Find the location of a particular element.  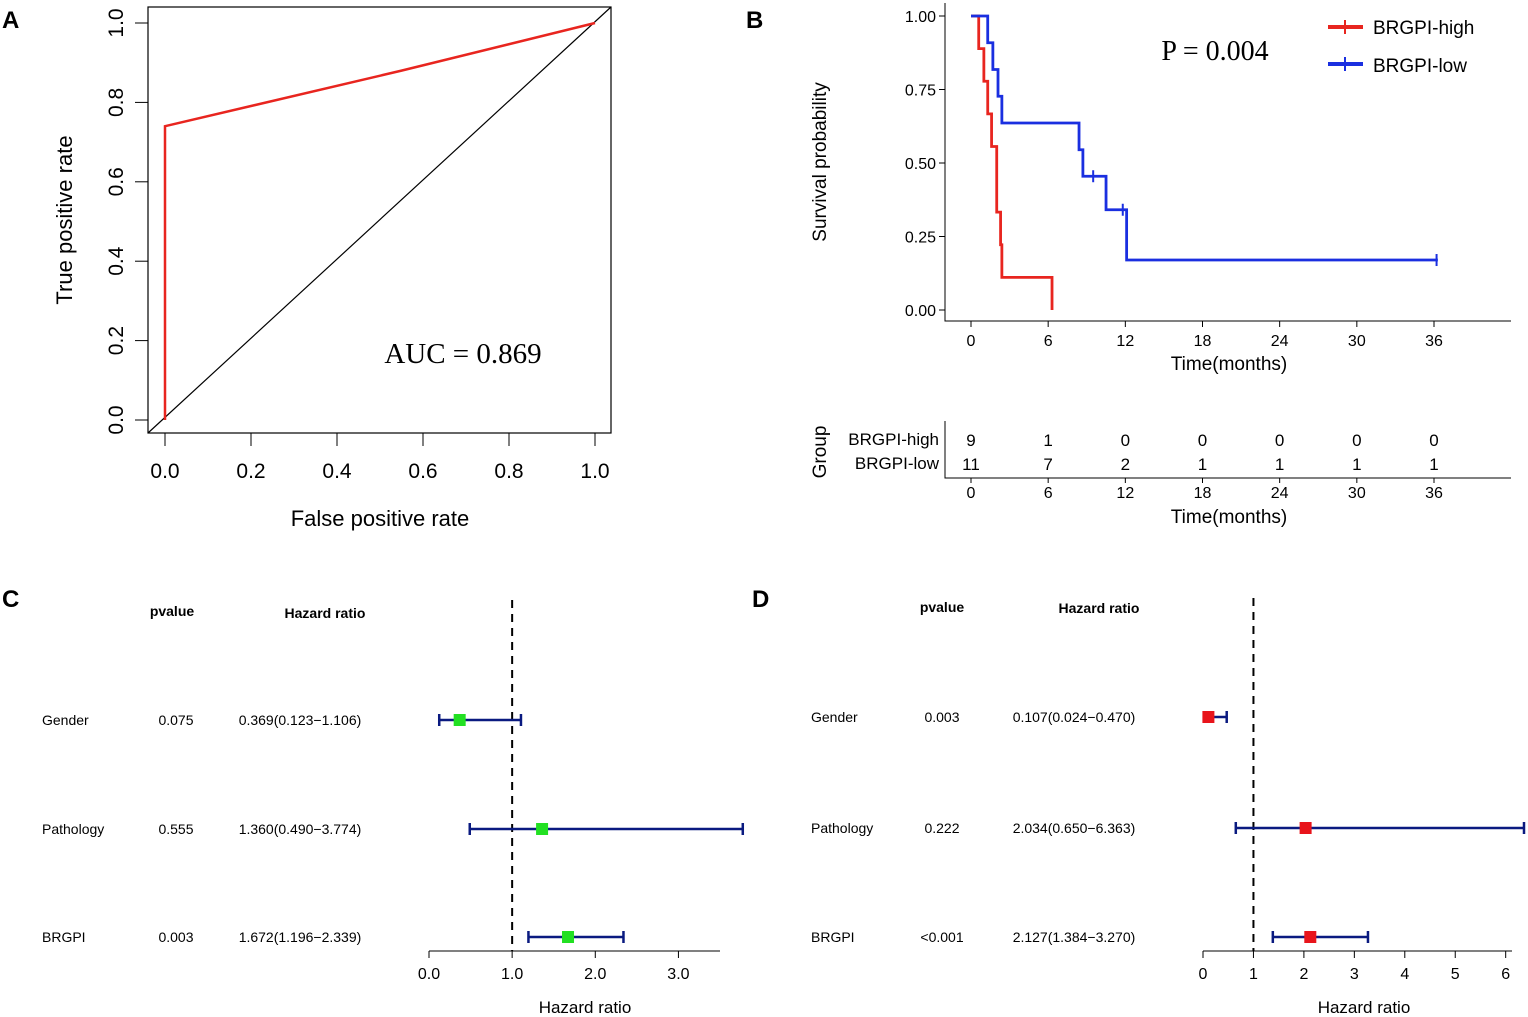

roc-x-tick-label: 0.8 is located at coordinates (508, 471).